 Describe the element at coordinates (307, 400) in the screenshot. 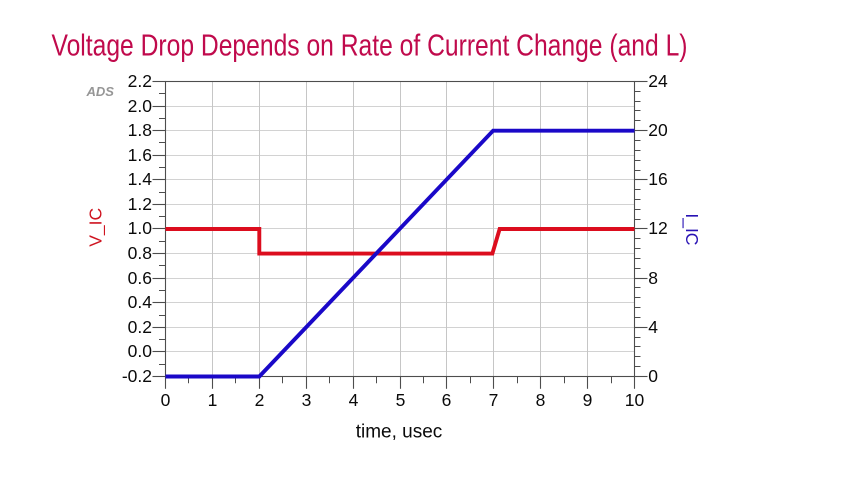

I see `svg-text: 3` at that location.